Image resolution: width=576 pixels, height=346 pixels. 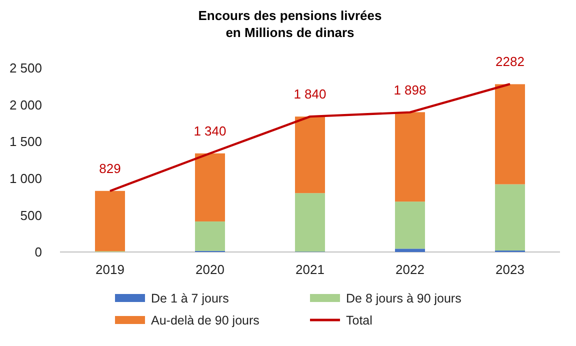 I want to click on x-tick-label: 2023, so click(x=510, y=269).